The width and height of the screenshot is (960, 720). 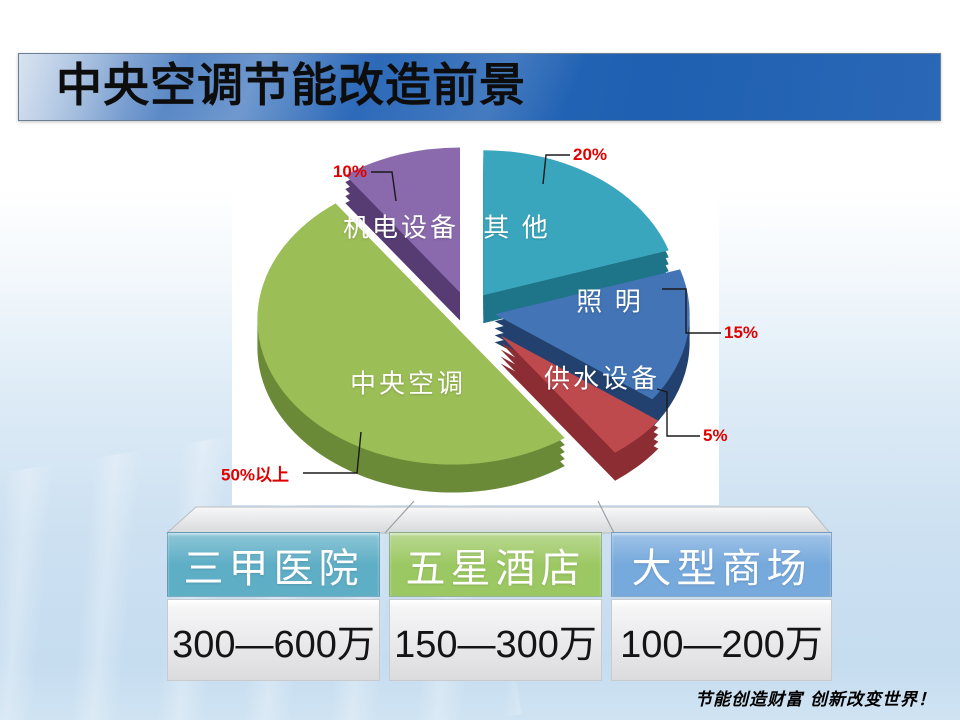 What do you see at coordinates (291, 85) in the screenshot?
I see `page-title: 中央空调节能改造前景` at bounding box center [291, 85].